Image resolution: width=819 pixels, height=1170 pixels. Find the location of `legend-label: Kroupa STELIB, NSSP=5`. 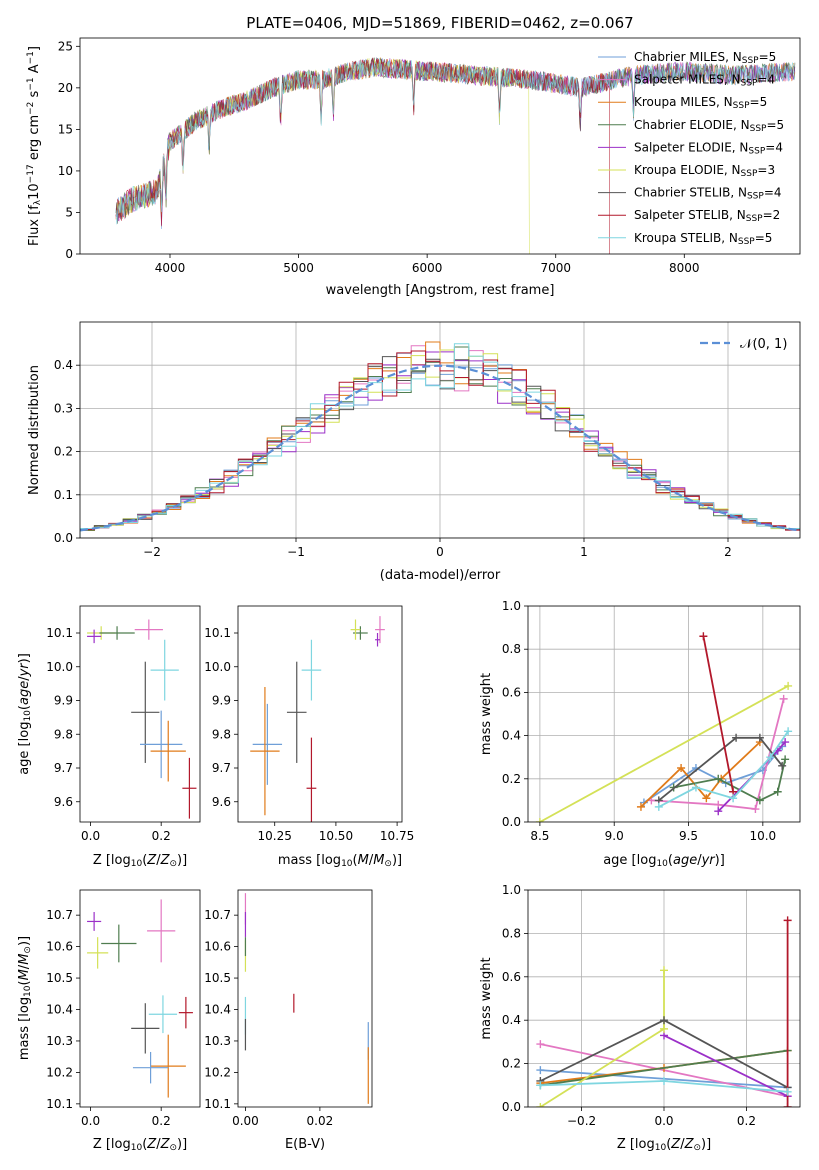

legend-label: Kroupa STELIB, NSSP=5 is located at coordinates (703, 239).